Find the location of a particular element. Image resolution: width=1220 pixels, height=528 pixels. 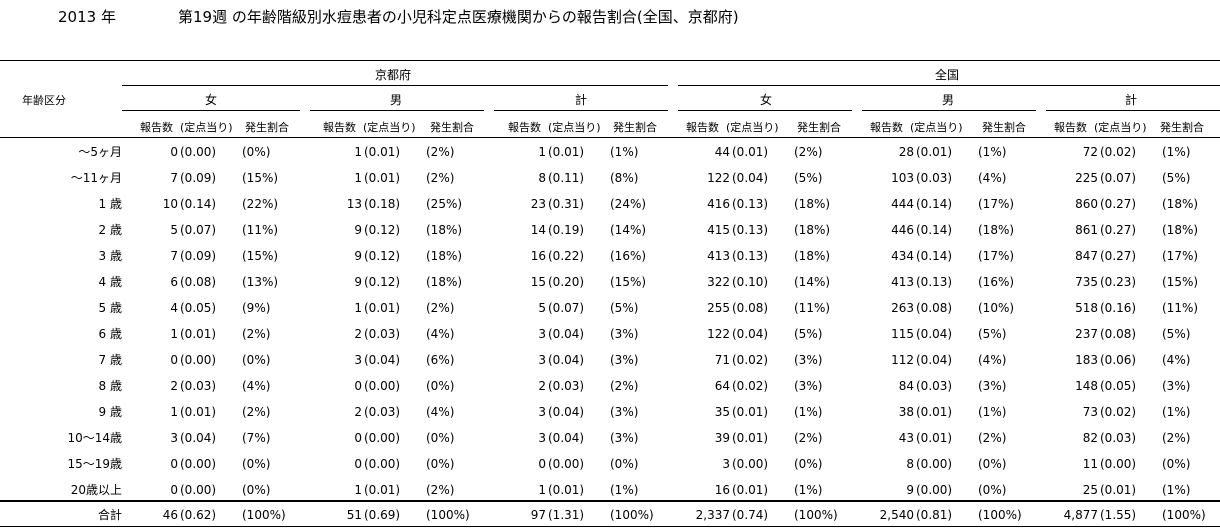

report-count: 97 is located at coordinates (538, 515).